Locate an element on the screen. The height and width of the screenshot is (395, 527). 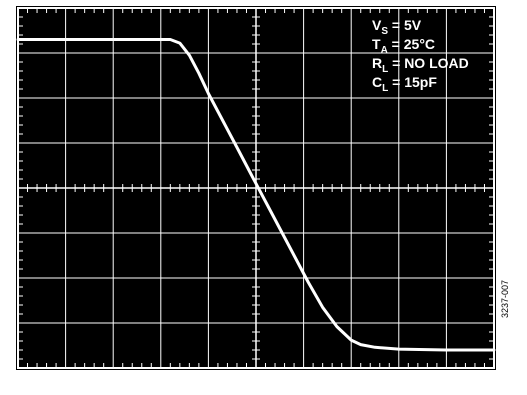
figure-id: 3237-007 is located at coordinates (505, 298).